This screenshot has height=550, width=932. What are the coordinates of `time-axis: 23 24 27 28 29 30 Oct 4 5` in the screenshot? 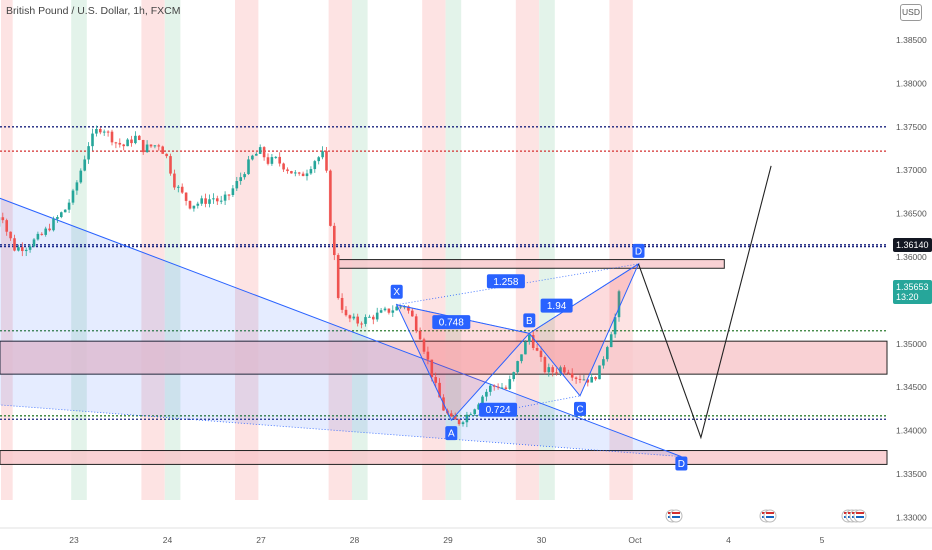 It's located at (466, 536).